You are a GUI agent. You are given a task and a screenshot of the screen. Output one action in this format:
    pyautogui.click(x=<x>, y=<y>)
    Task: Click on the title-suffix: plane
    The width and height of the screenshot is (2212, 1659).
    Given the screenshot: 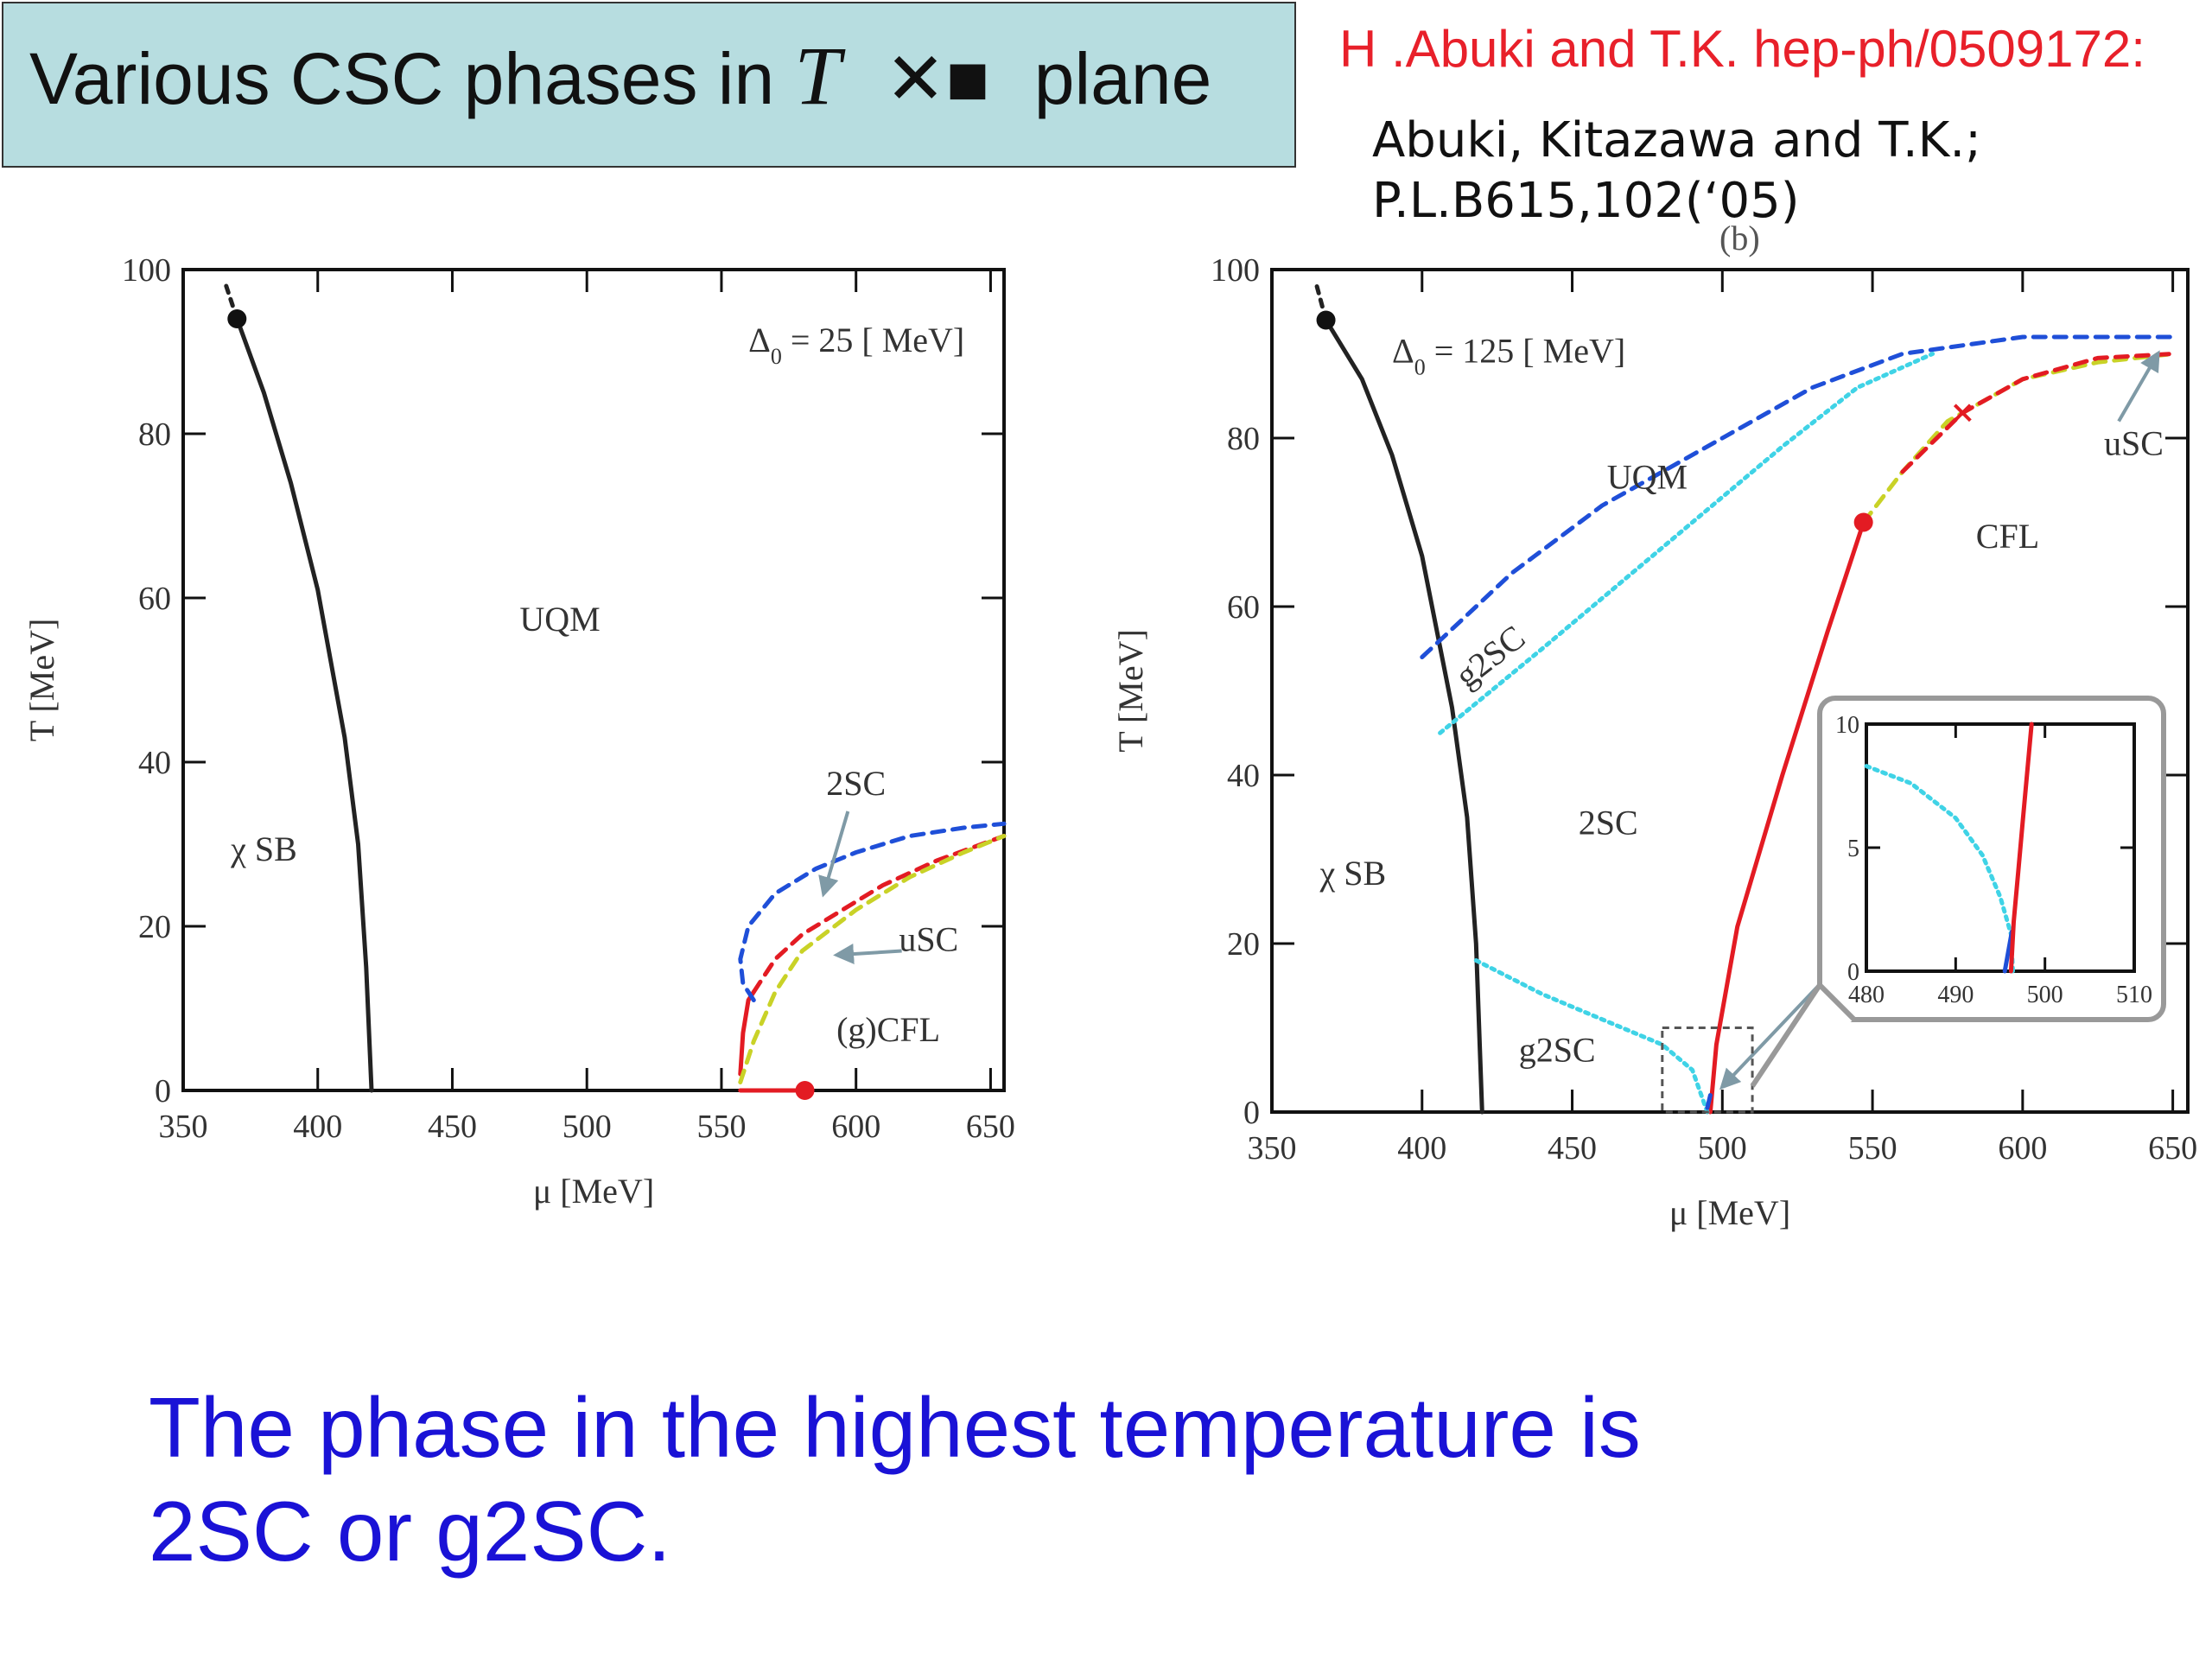 What is the action you would take?
    pyautogui.click(x=1122, y=78)
    